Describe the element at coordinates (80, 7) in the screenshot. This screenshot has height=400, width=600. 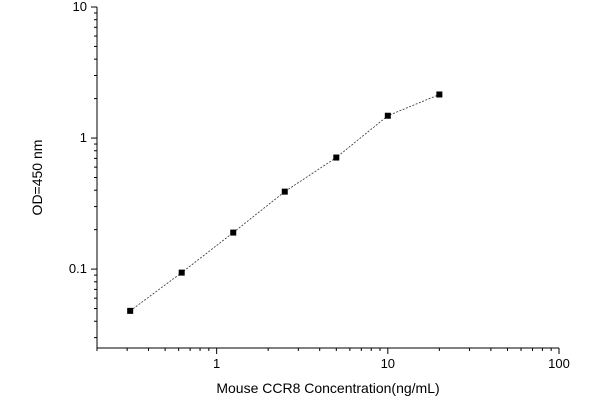
I see `y-tick-label: 10` at that location.